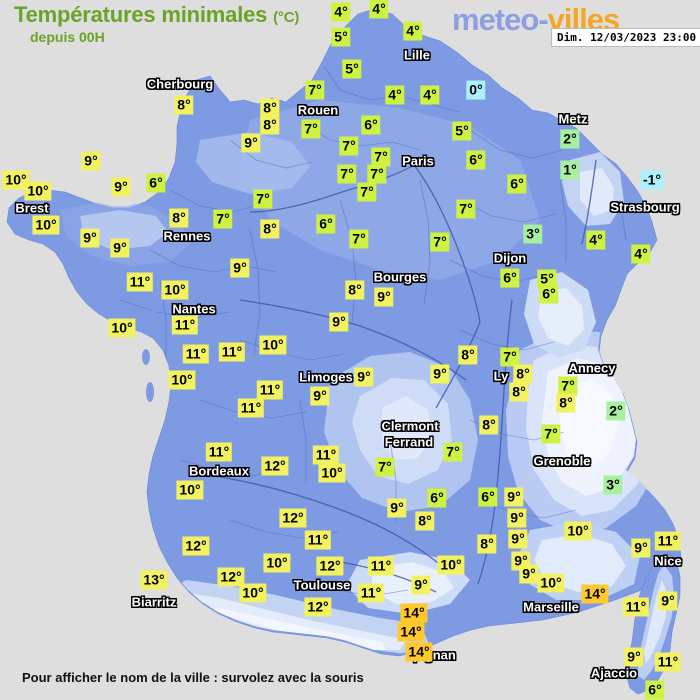 The height and width of the screenshot is (700, 700). Describe the element at coordinates (652, 180) in the screenshot. I see `temperature-chip: -1°` at that location.